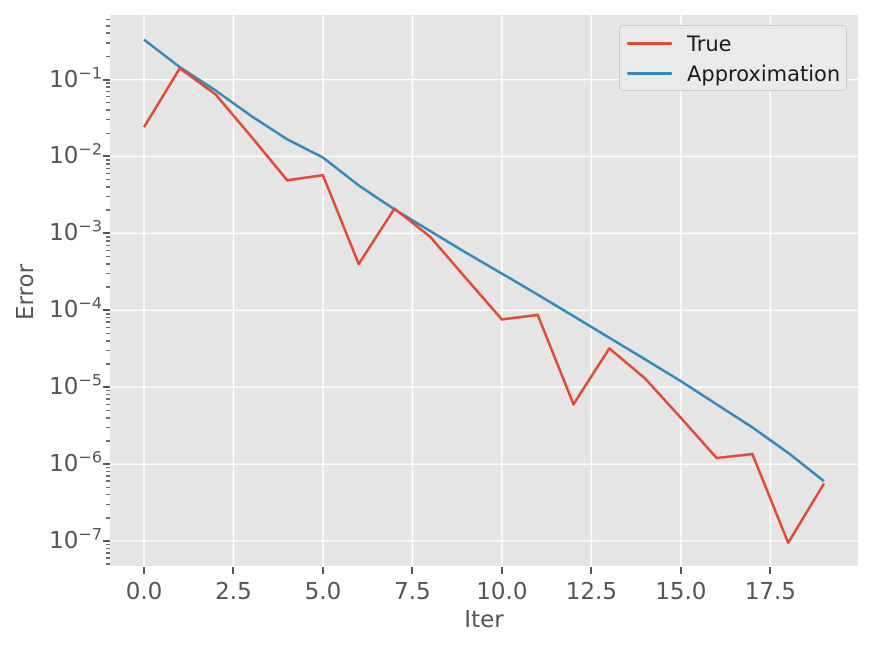 Image resolution: width=870 pixels, height=651 pixels. What do you see at coordinates (75, 231) in the screenshot?
I see `y-tick-label: 10⁻³` at bounding box center [75, 231].